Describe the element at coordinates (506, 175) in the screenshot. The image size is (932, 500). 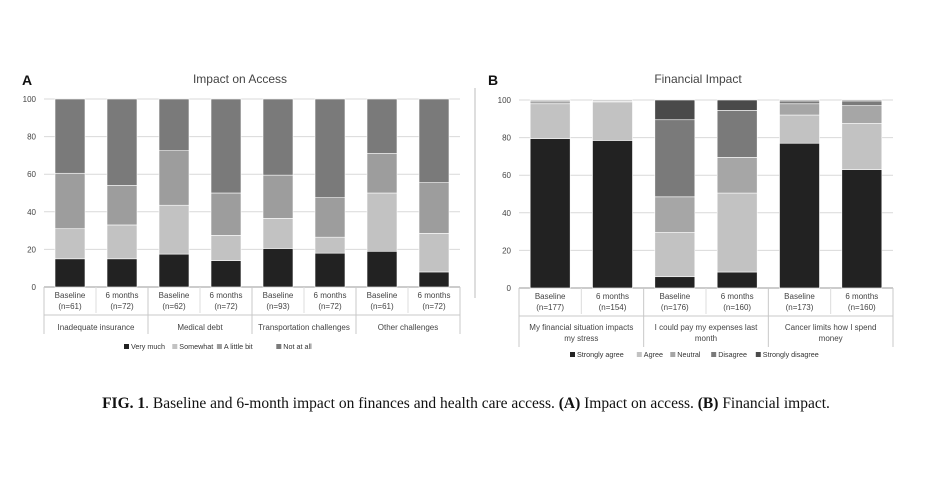
I see `panel-b-ytick-label: 60` at that location.